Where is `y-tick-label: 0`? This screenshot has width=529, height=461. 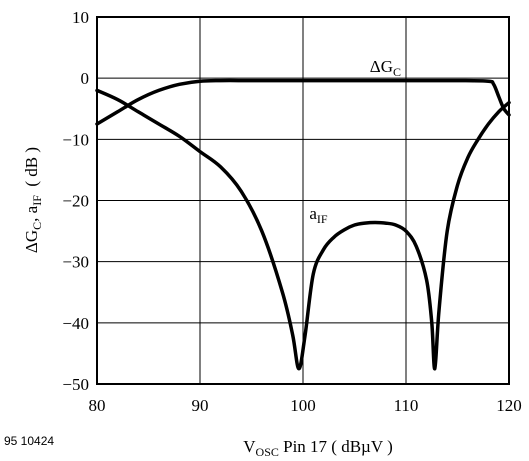 y-tick-label: 0 is located at coordinates (85, 78).